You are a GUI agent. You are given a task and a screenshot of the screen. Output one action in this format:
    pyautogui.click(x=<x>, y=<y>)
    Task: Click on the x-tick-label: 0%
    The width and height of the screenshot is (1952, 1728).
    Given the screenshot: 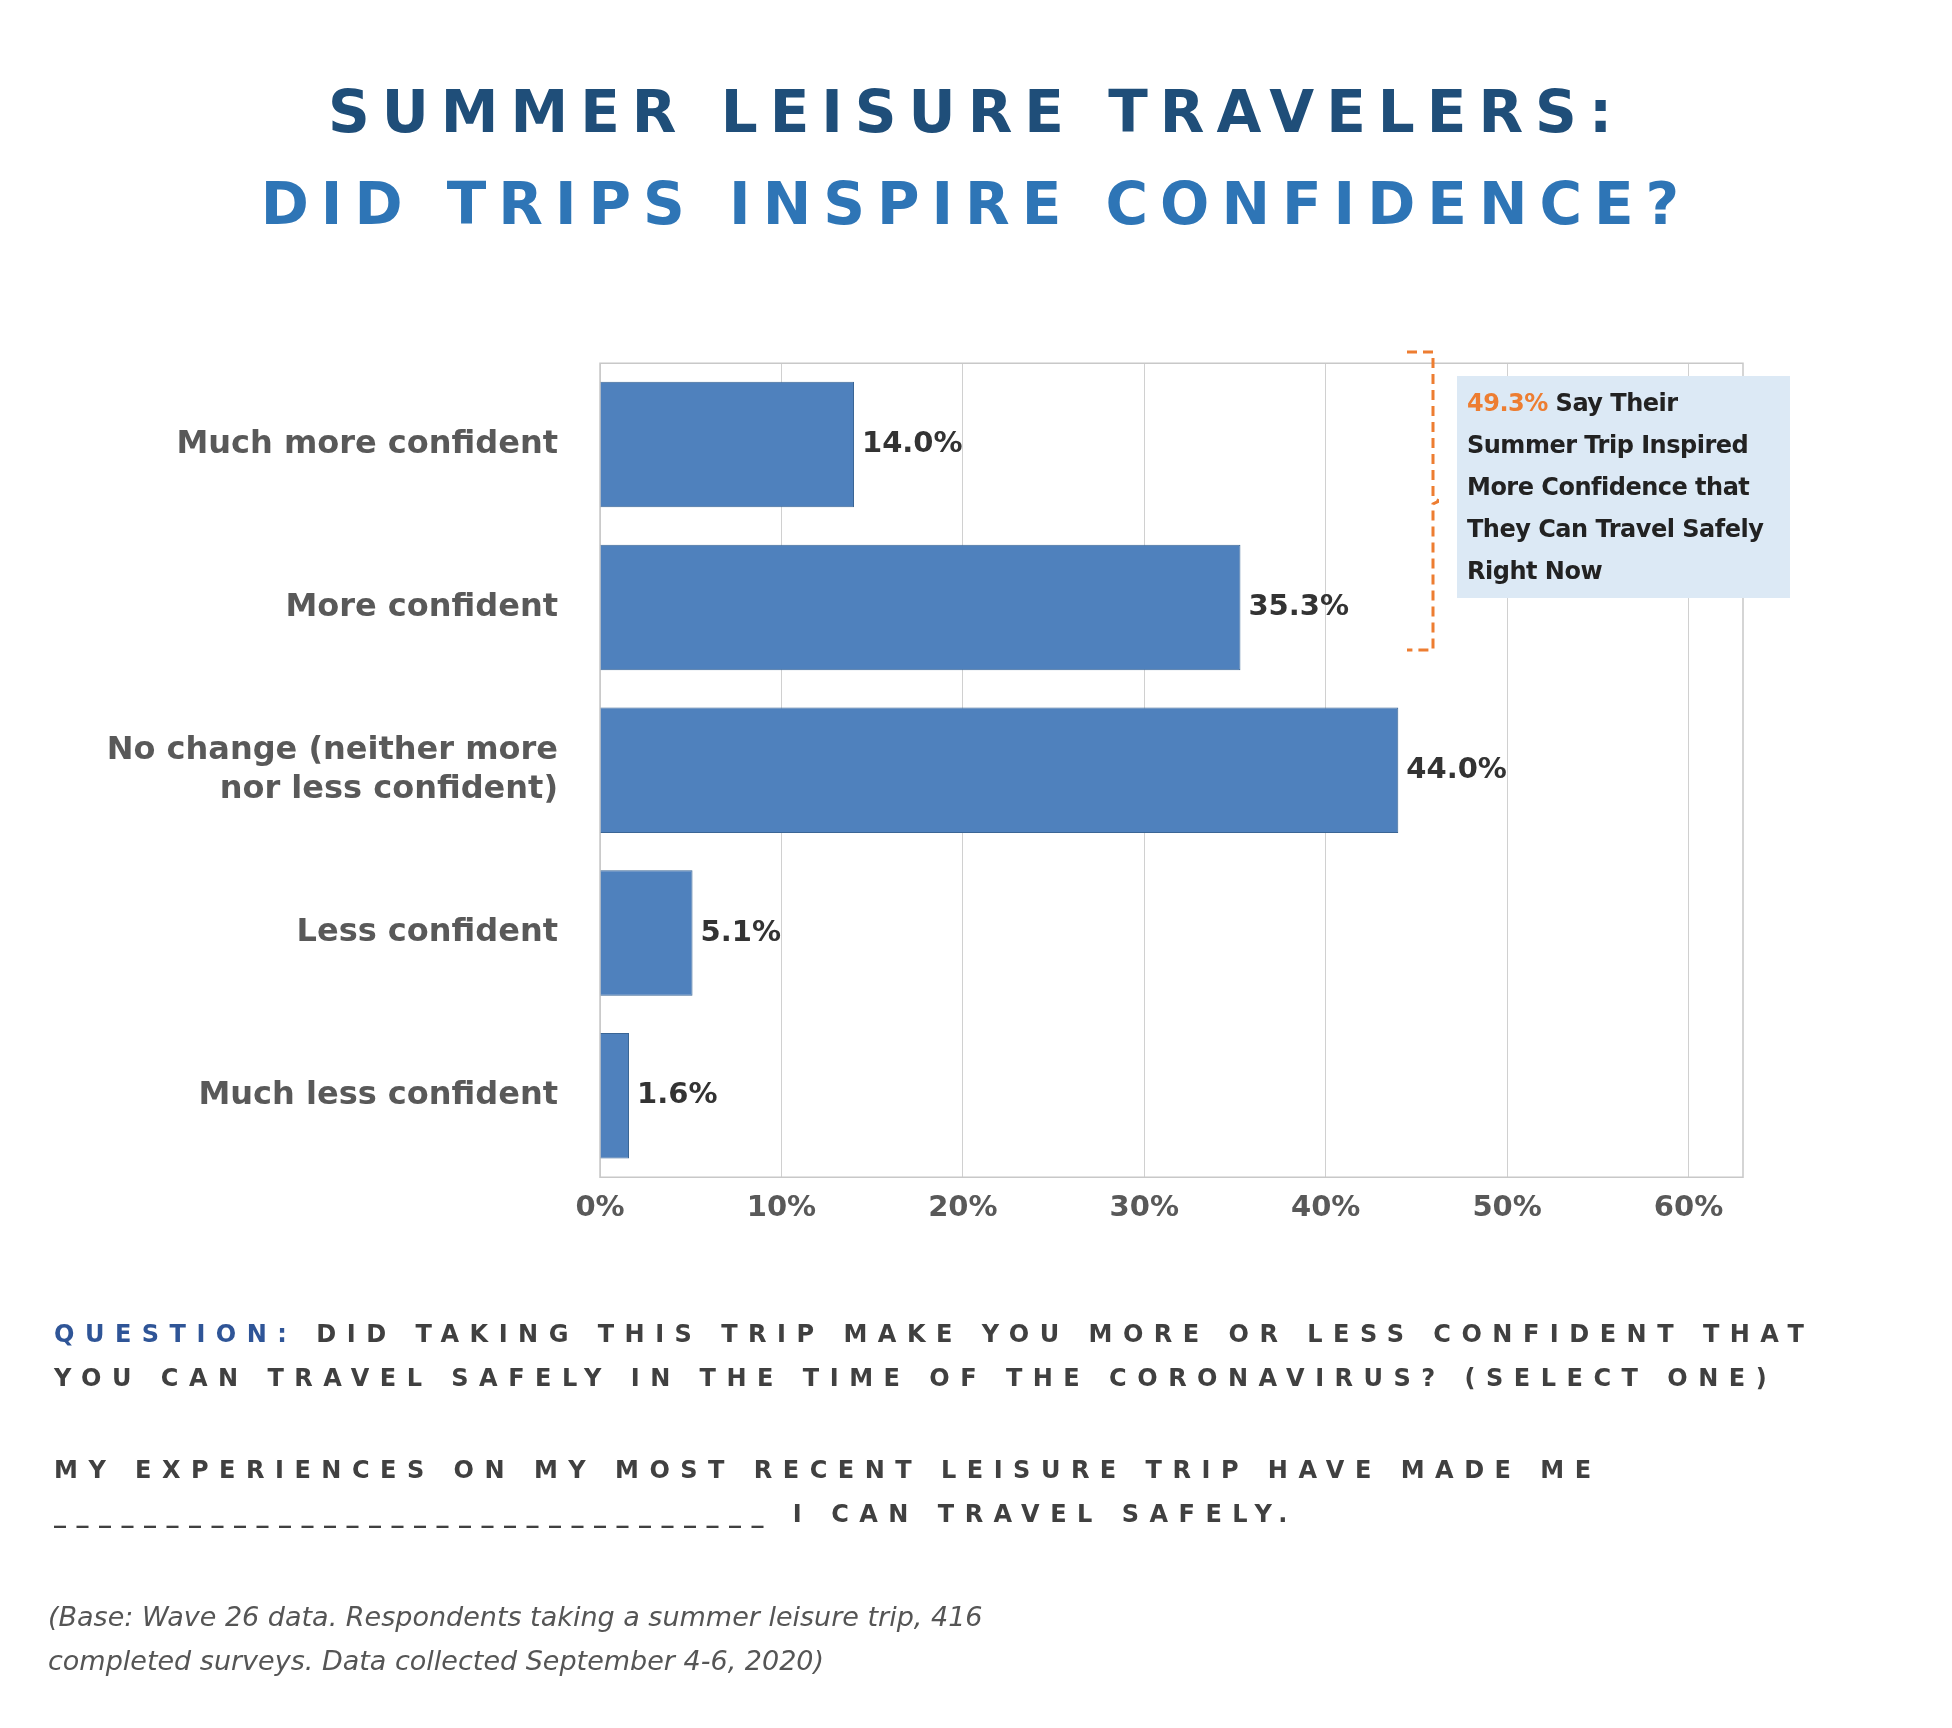 What is the action you would take?
    pyautogui.click(x=600, y=1206)
    